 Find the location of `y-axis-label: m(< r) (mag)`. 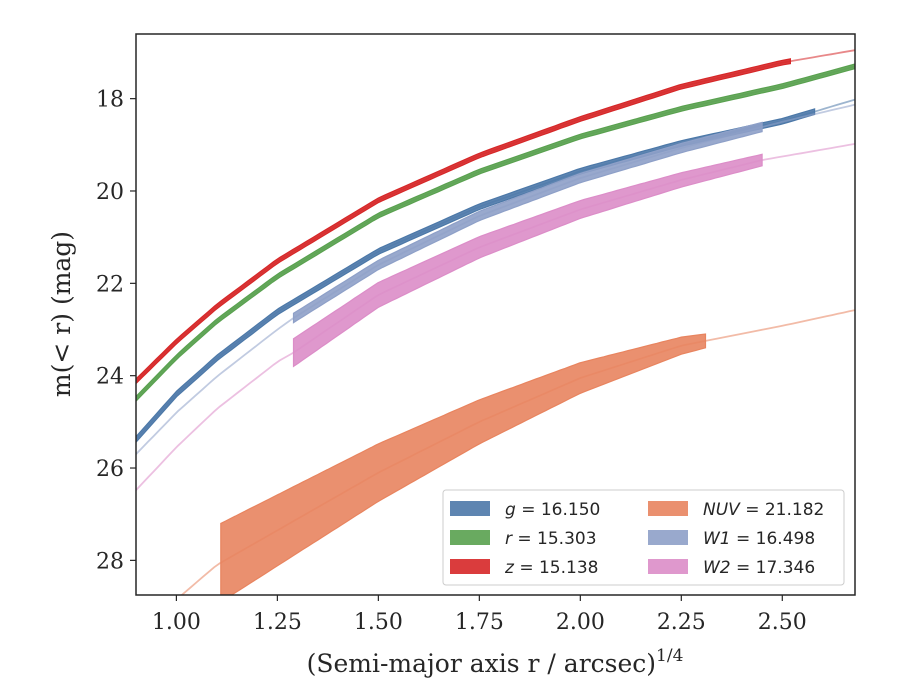

y-axis-label: m(< r) (mag) is located at coordinates (61, 314).